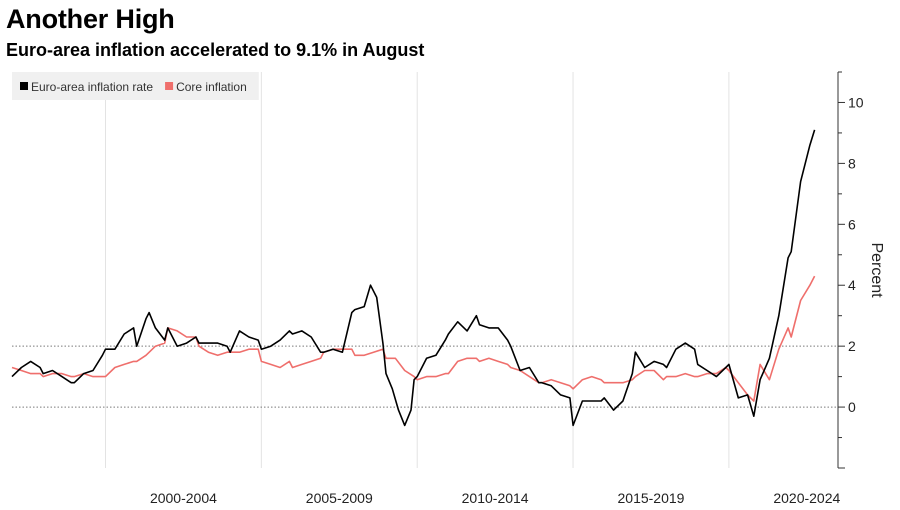 The width and height of the screenshot is (900, 510). Describe the element at coordinates (651, 498) in the screenshot. I see `x-period-label-2015-2019: 2015-2019` at that location.